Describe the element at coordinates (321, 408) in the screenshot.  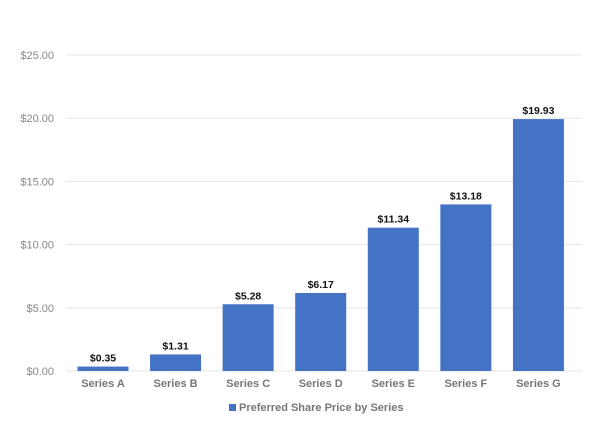
I see `legend-label: Preferred Share Price by Series` at that location.